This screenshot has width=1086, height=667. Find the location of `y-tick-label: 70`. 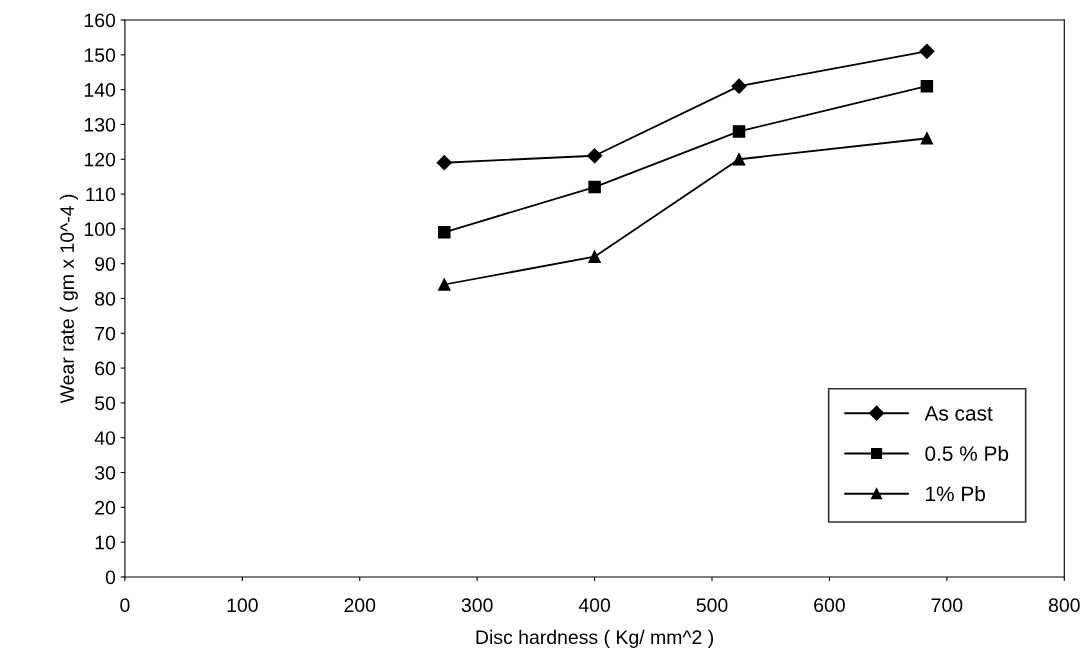

y-tick-label: 70 is located at coordinates (105, 333).